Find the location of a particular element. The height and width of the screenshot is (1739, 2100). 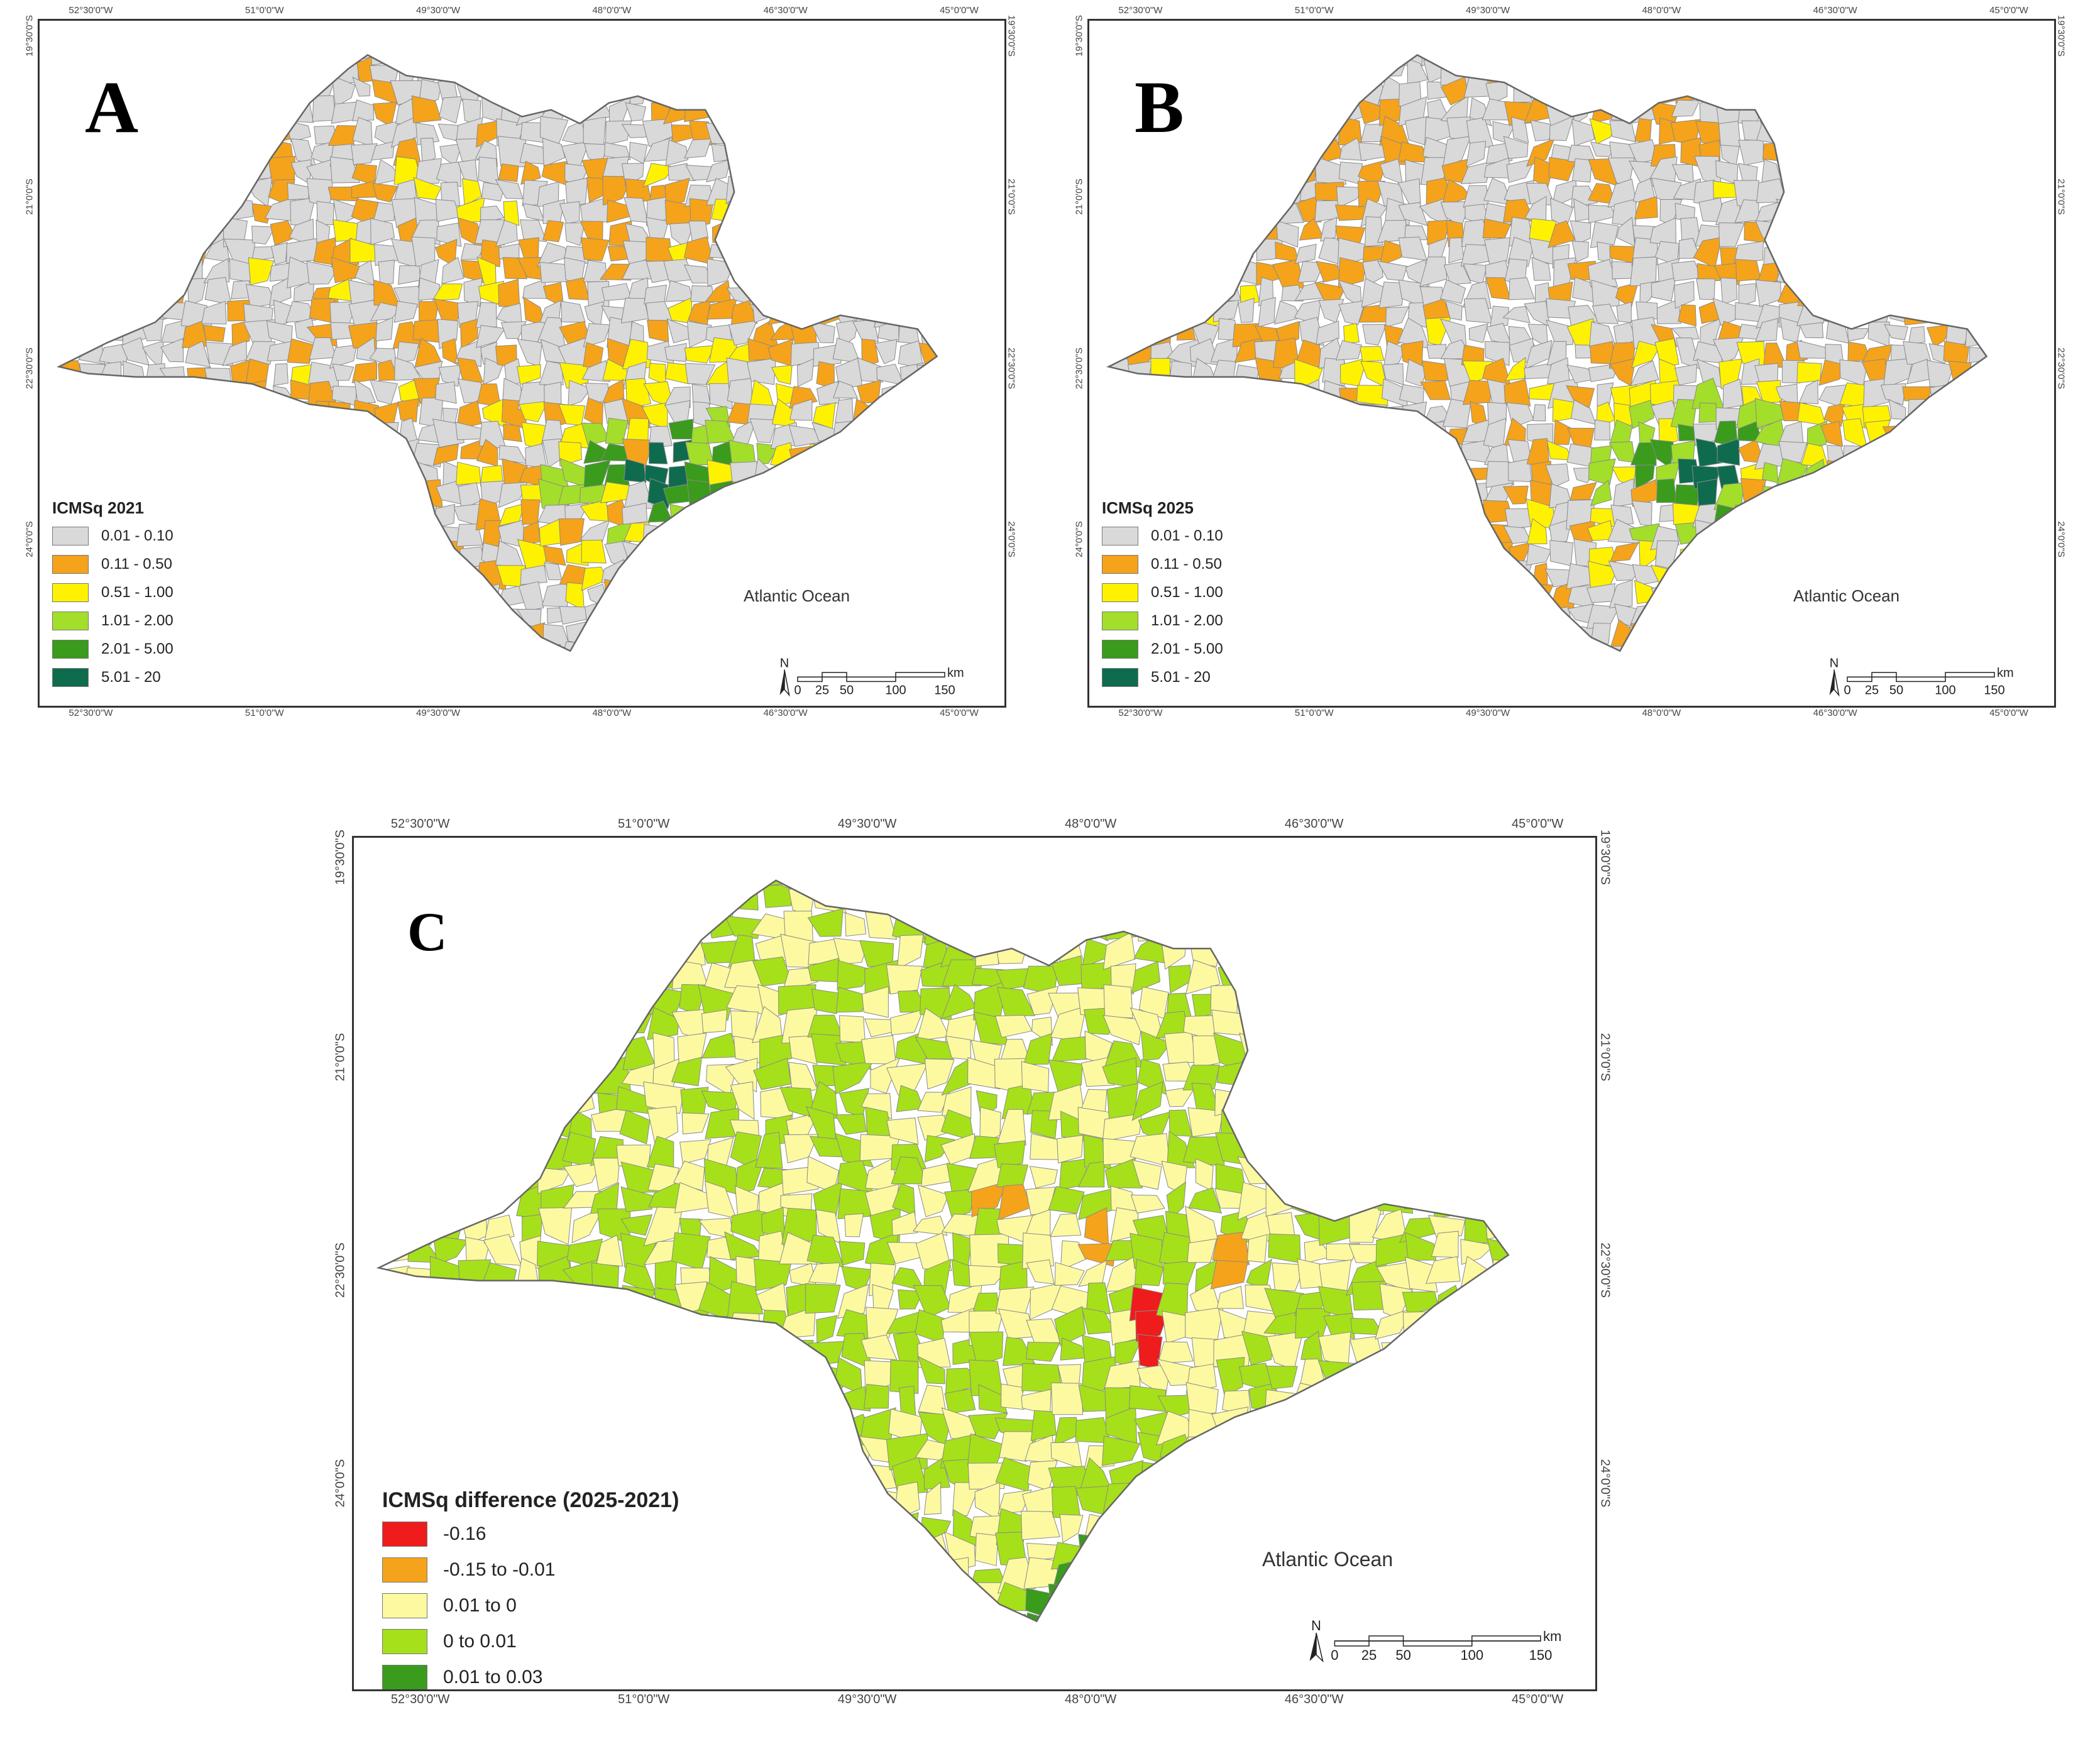

scale-bar-graphic: N0 25 50 100 150 km is located at coordinates (871, 677).